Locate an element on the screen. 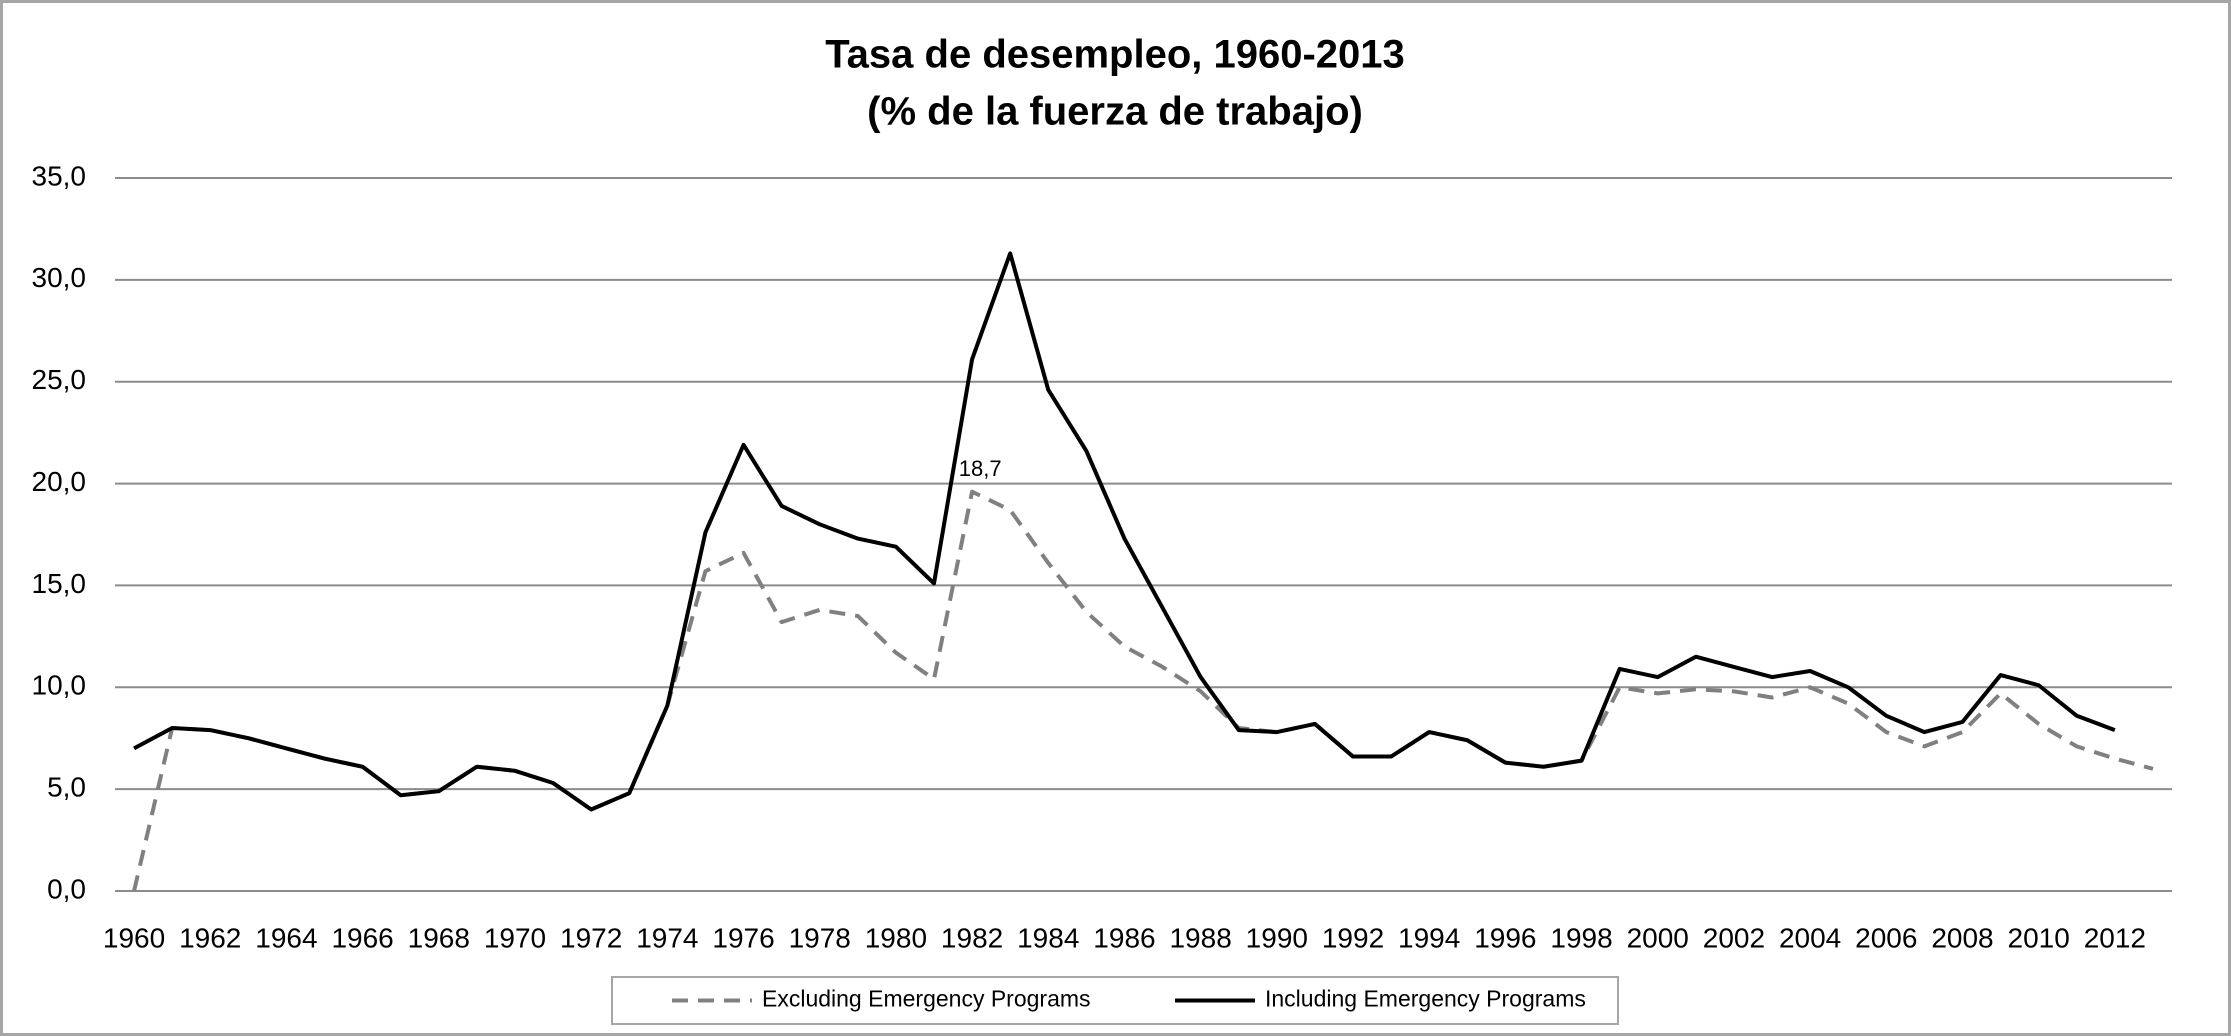 This screenshot has height=1036, width=2231. y-tick-label: 25,0 is located at coordinates (59, 379).